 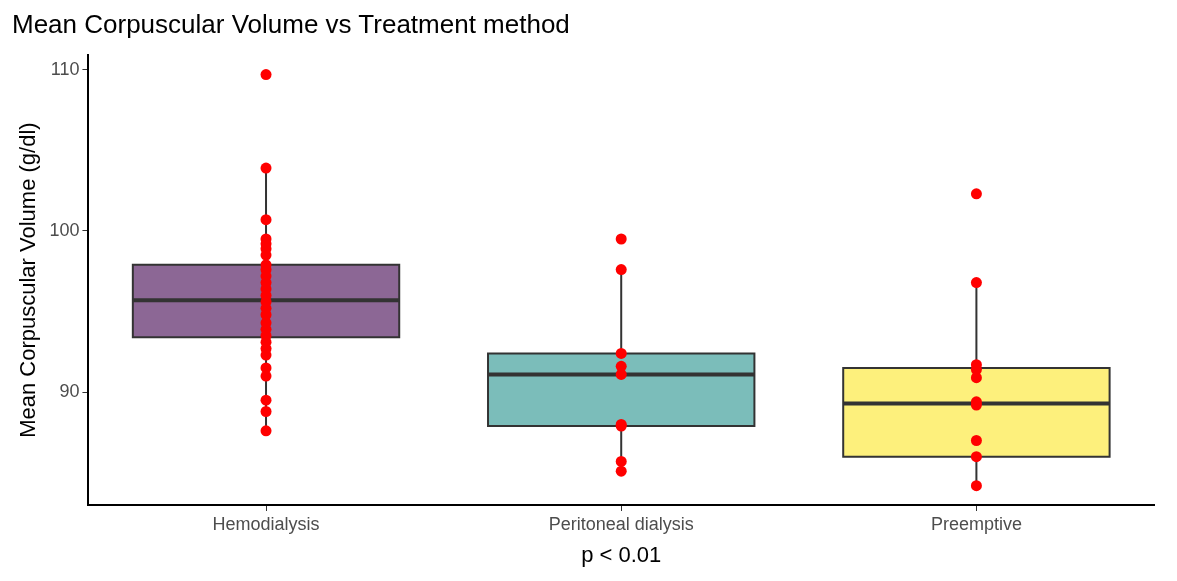 What do you see at coordinates (976, 523) in the screenshot?
I see `x-tick-label: Preemptive` at bounding box center [976, 523].